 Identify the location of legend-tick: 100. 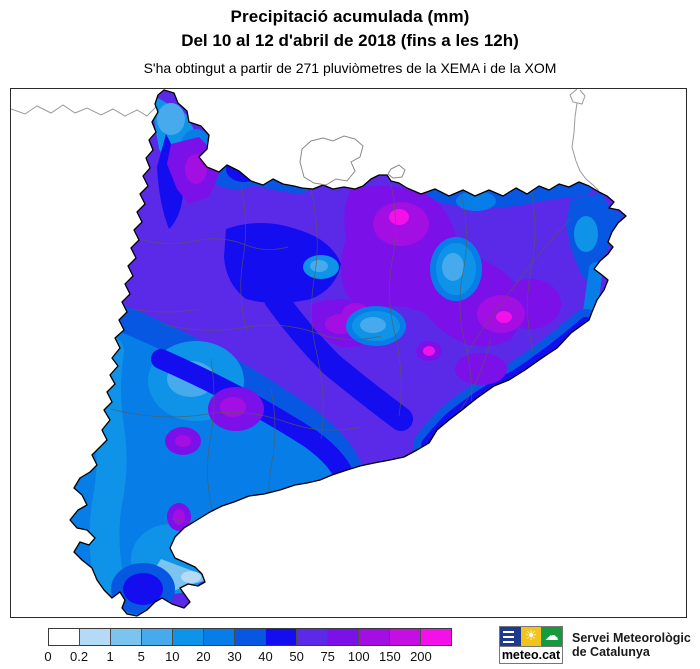
(358, 656).